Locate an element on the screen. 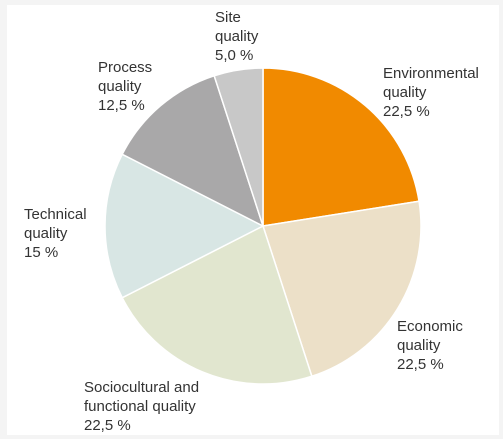  pie-slice-sociocultural-and-functional-quality is located at coordinates (217, 304).